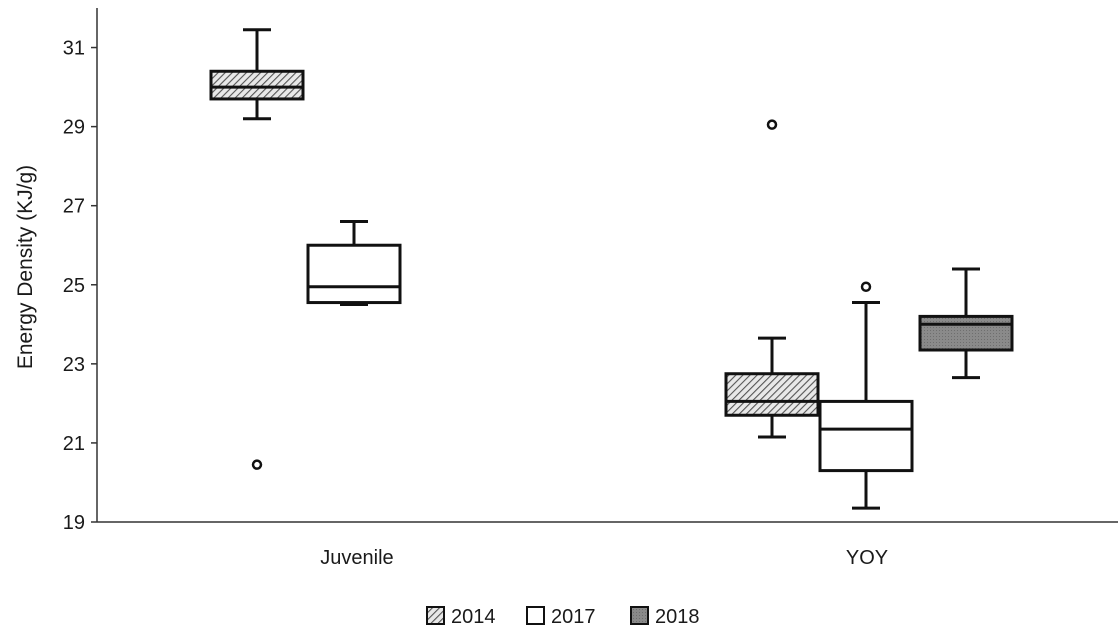 The height and width of the screenshot is (638, 1118). I want to click on legend-item-2018: 2018, so click(665, 617).